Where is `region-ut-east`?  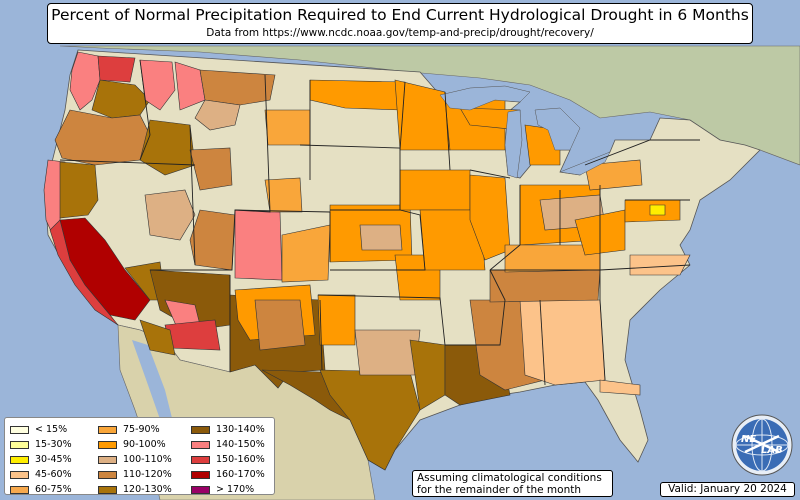
region-ut-east is located at coordinates (212, 240).